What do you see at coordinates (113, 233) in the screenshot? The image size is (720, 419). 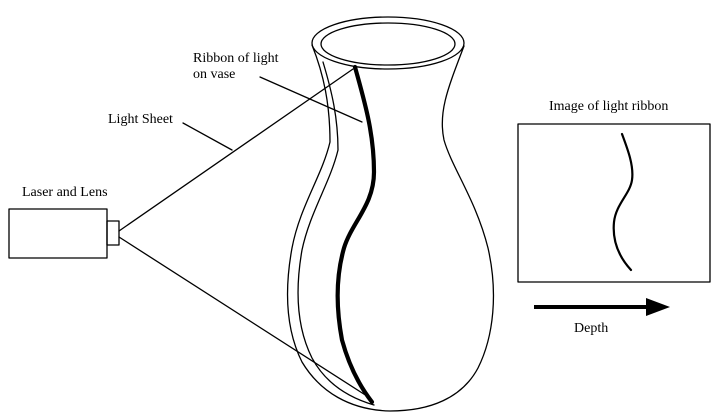 I see `lens` at bounding box center [113, 233].